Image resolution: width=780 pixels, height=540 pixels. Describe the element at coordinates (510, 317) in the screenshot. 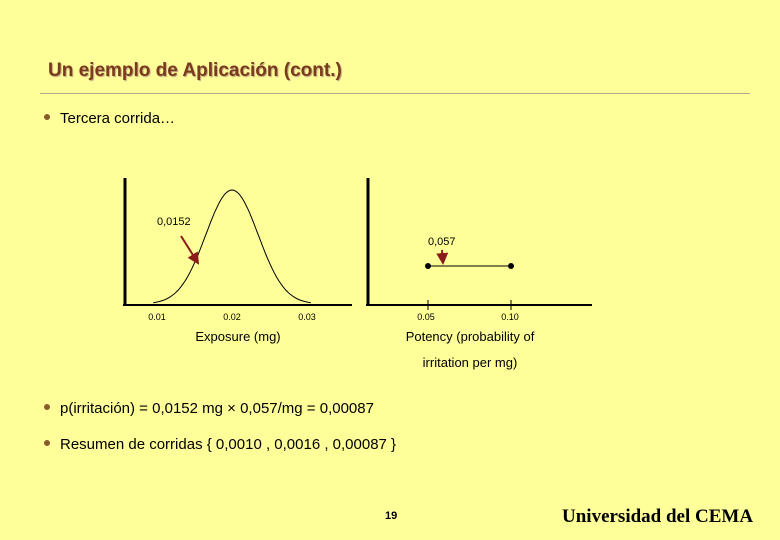

I see `potency-tick-label: 0.10` at that location.